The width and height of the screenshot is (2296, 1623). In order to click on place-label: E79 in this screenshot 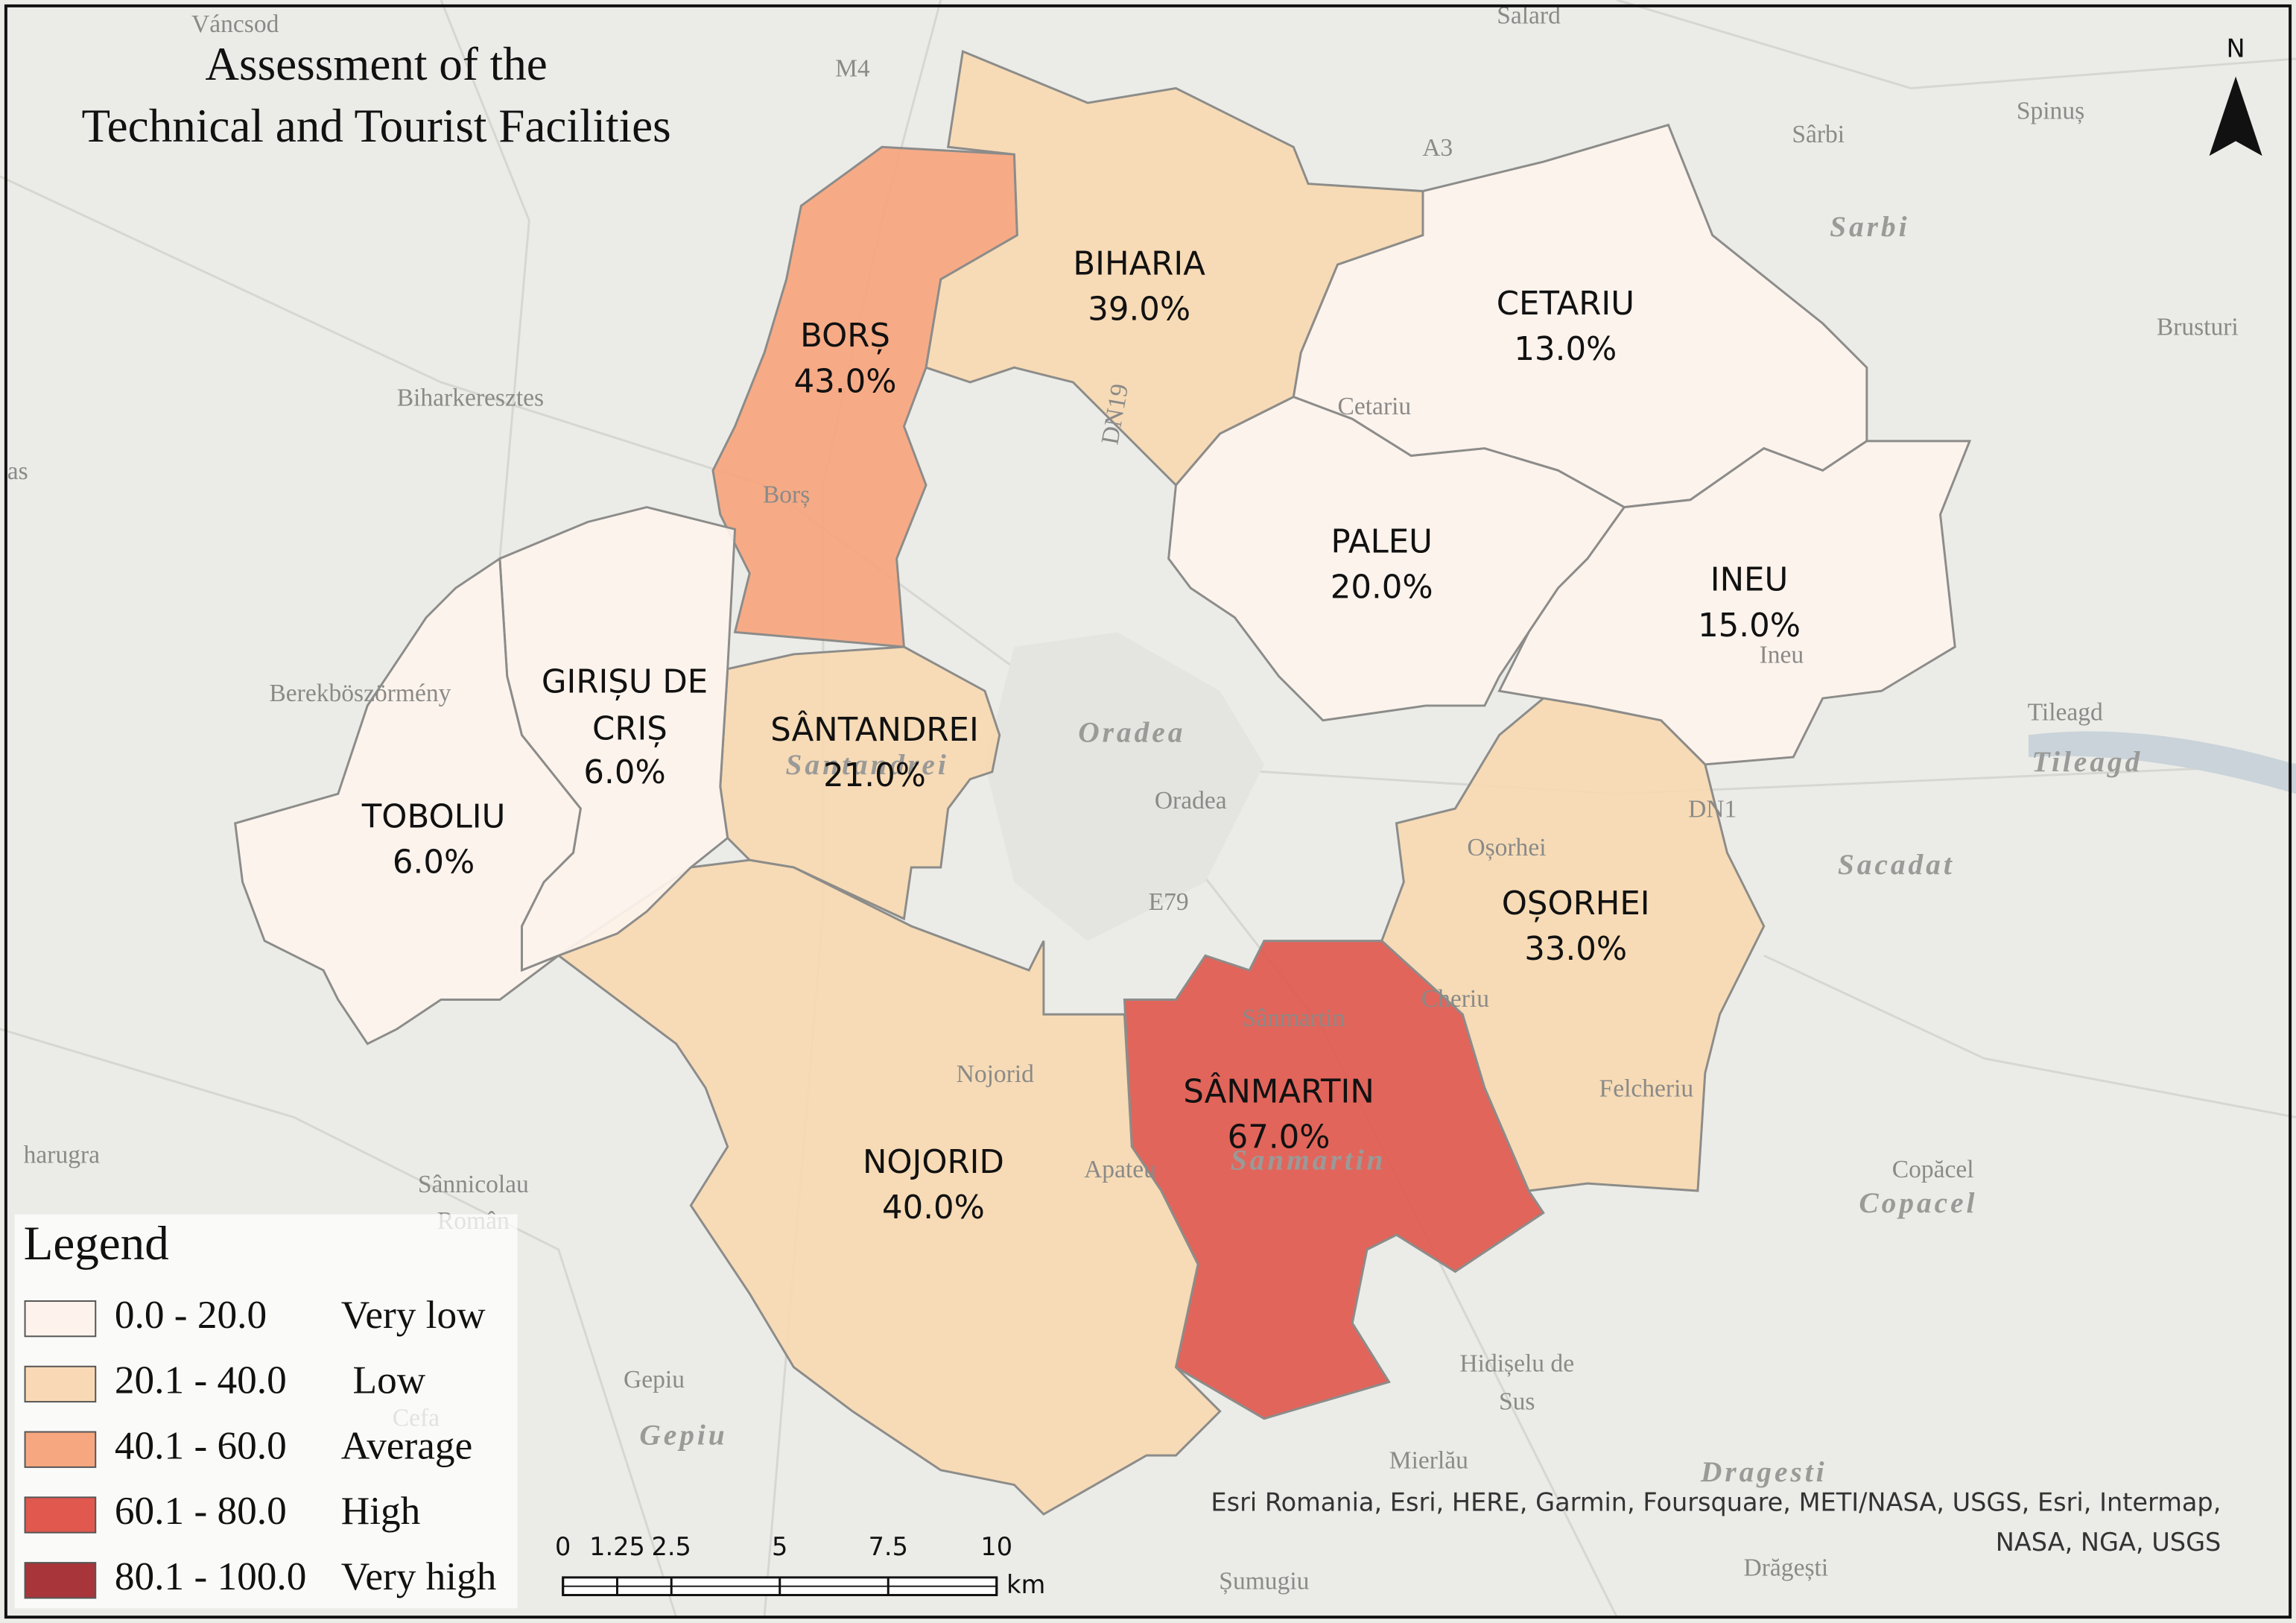, I will do `click(1169, 902)`.